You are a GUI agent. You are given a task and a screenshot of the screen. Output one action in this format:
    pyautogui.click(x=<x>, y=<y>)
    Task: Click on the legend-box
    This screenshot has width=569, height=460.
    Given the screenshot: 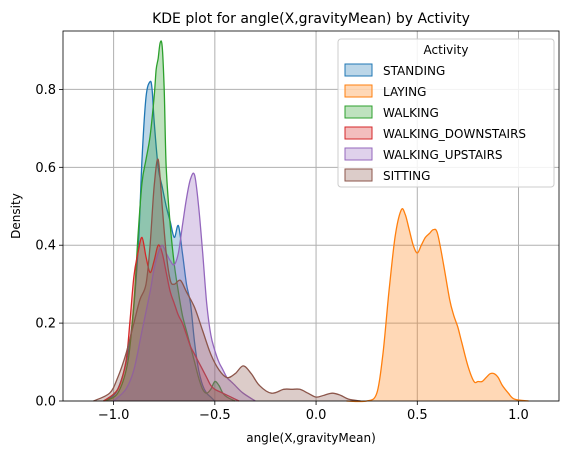 What is the action you would take?
    pyautogui.click(x=446, y=113)
    